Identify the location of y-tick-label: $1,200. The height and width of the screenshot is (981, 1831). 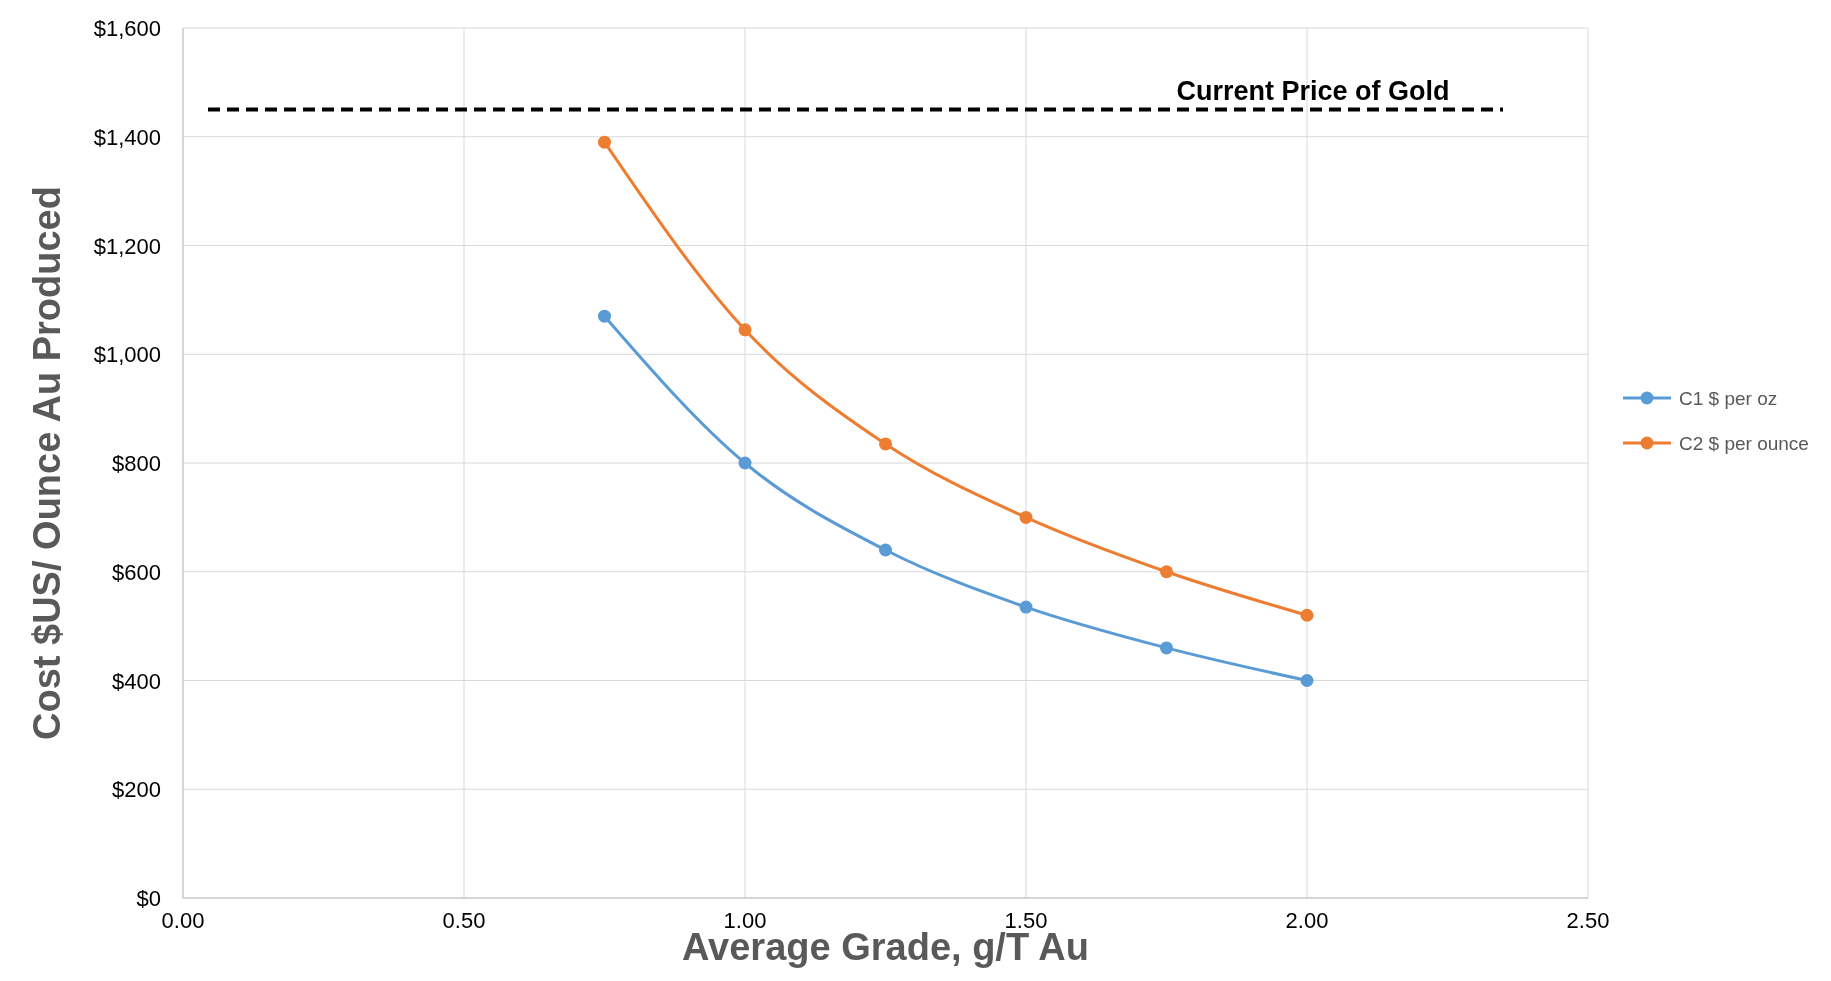
(127, 246).